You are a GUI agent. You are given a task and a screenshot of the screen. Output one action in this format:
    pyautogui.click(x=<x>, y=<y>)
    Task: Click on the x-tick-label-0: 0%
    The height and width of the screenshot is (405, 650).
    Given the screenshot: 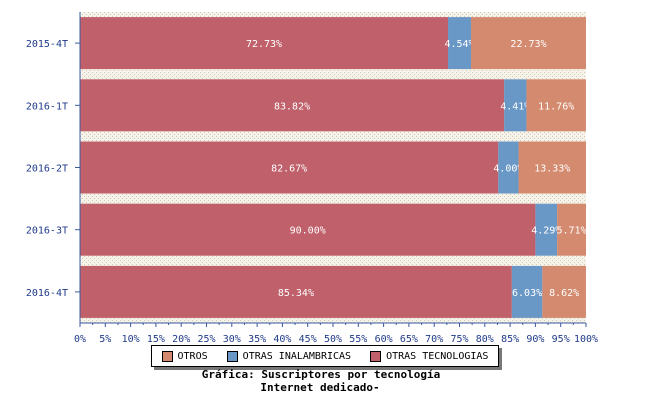 What is the action you would take?
    pyautogui.click(x=80, y=339)
    